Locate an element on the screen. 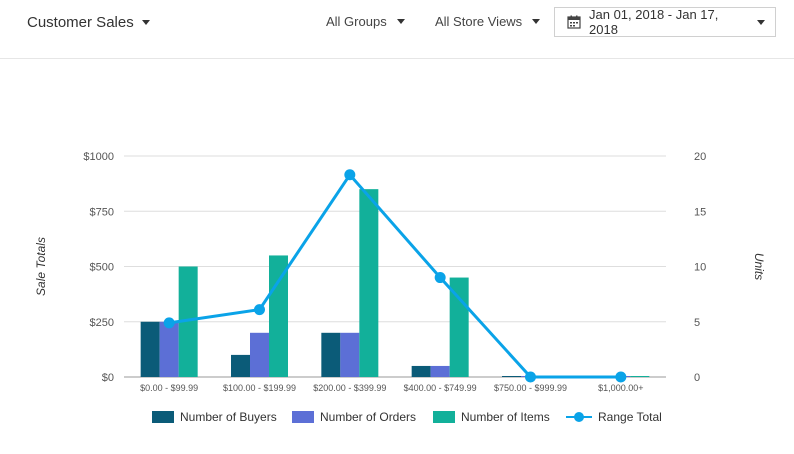 The width and height of the screenshot is (794, 454). right-tick-label: 5 is located at coordinates (697, 323).